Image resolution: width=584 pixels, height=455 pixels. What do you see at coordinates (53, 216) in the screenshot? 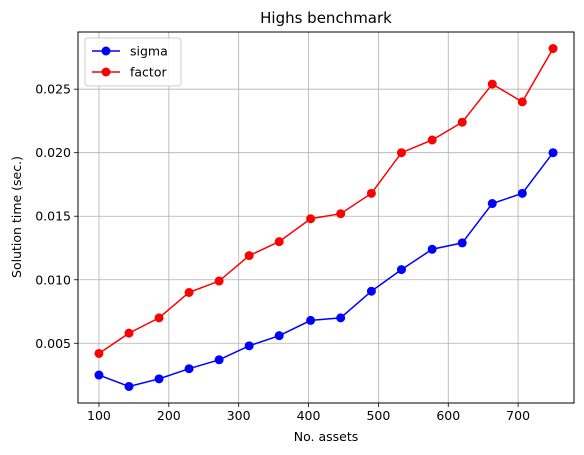
I see `y-tick-label: 0.015` at bounding box center [53, 216].